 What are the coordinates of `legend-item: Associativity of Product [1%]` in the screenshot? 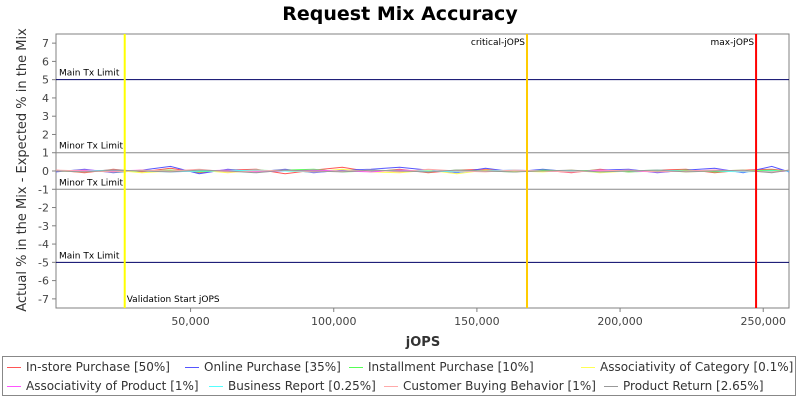 It's located at (103, 386).